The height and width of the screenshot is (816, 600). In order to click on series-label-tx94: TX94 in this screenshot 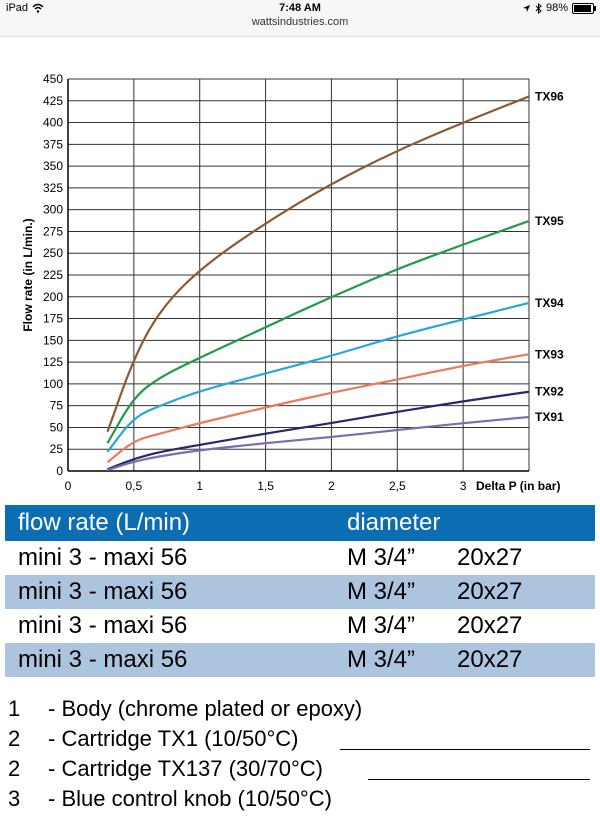, I will do `click(549, 303)`.